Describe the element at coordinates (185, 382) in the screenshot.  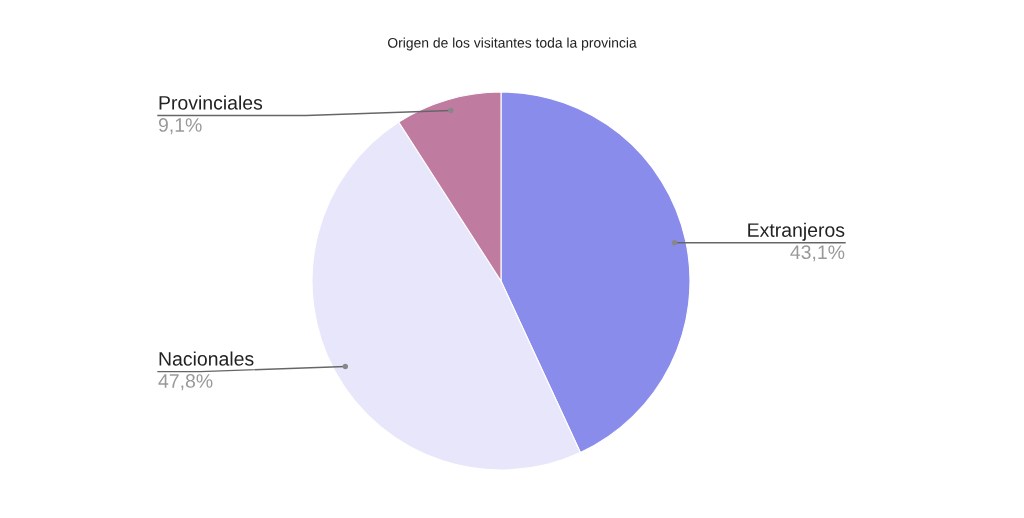
I see `data-label: 47,8%` at that location.